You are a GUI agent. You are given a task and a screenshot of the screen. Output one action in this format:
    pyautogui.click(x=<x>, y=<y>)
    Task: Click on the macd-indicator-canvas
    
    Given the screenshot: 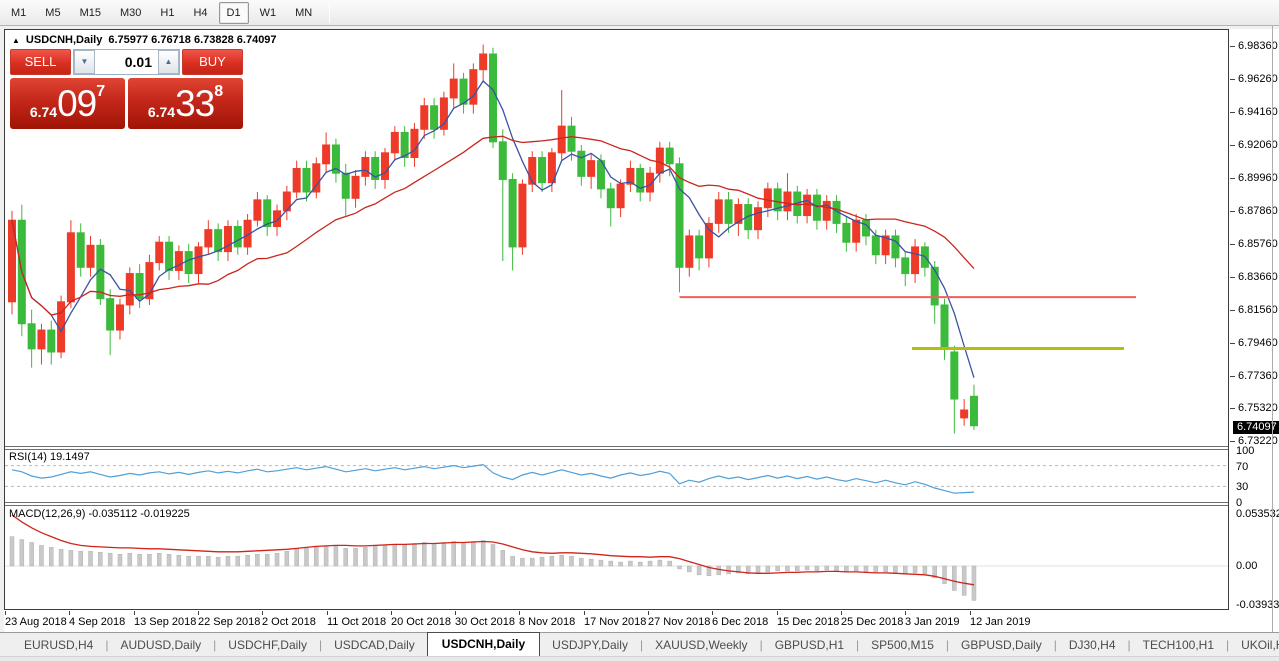 What is the action you would take?
    pyautogui.click(x=616, y=557)
    